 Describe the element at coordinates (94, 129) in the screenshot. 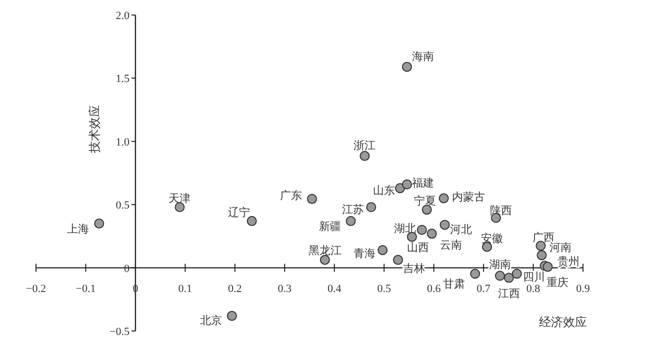

I see `y-axis-title: 技术效应` at that location.